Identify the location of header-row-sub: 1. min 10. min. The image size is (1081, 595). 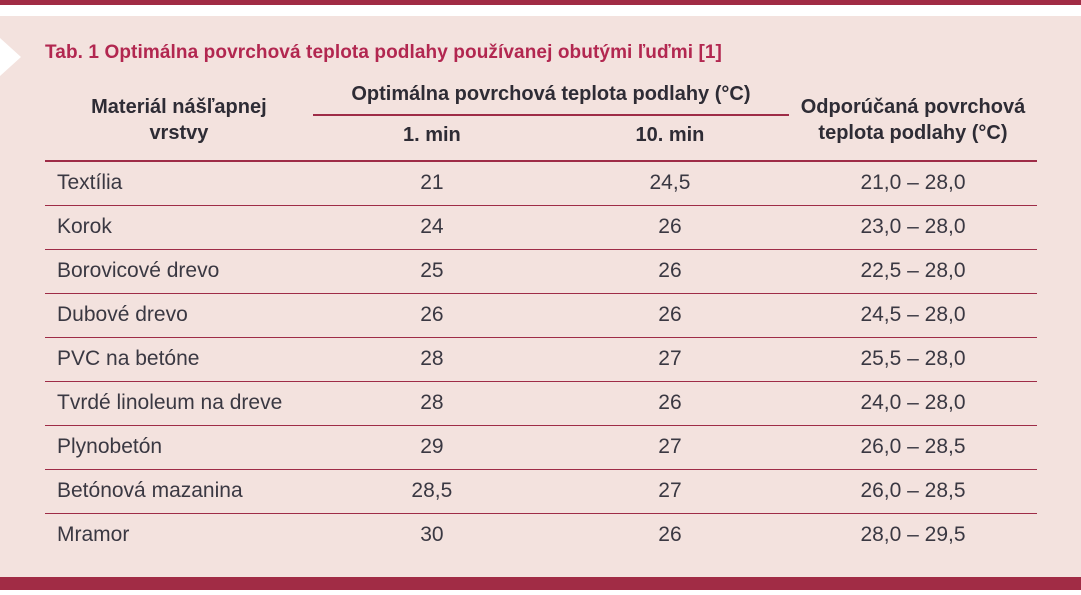
(541, 138).